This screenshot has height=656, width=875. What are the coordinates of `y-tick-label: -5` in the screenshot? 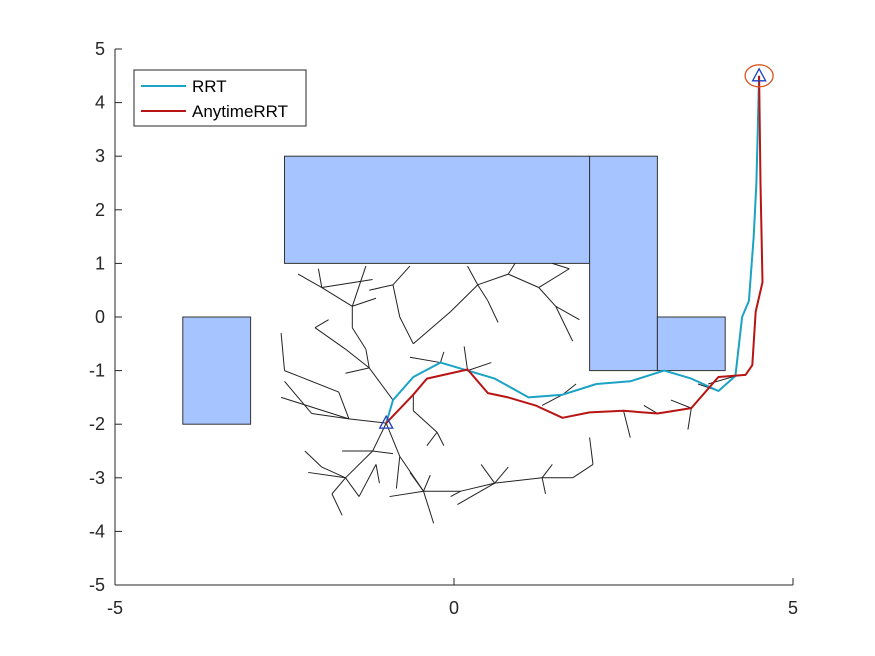 It's located at (97, 585).